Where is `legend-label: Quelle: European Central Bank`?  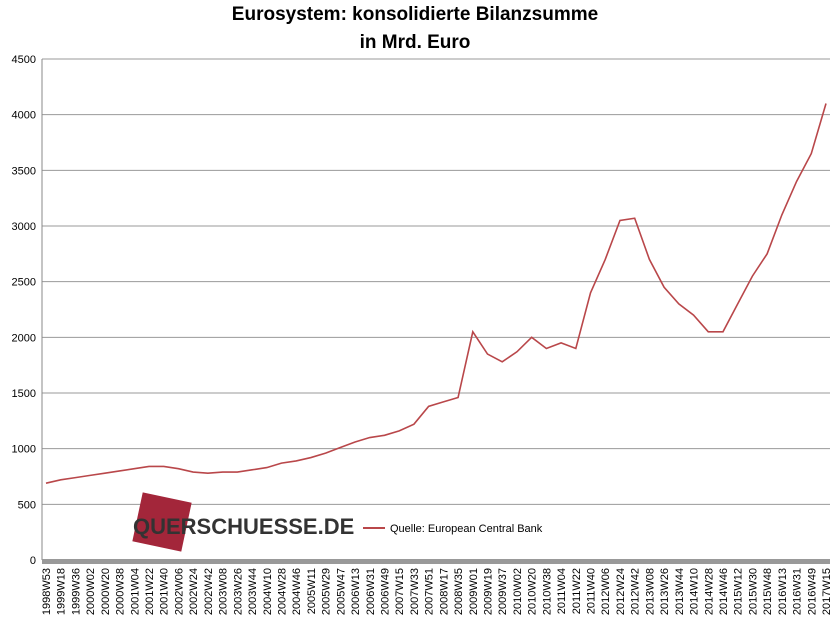
legend-label: Quelle: European Central Bank is located at coordinates (466, 529).